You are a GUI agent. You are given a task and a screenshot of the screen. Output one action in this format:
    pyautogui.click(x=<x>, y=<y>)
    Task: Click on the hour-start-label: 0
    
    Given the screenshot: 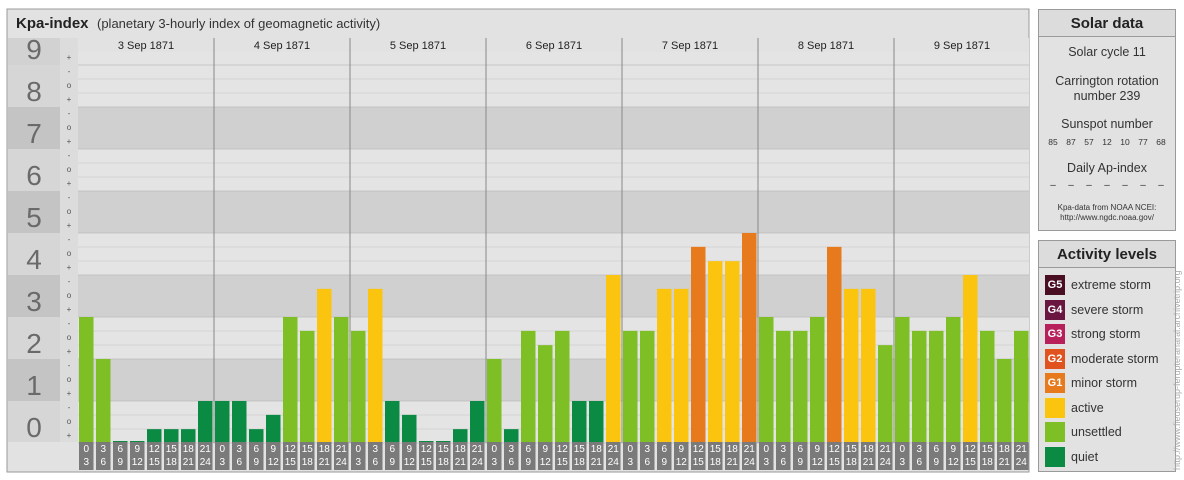 What is the action you would take?
    pyautogui.click(x=222, y=449)
    